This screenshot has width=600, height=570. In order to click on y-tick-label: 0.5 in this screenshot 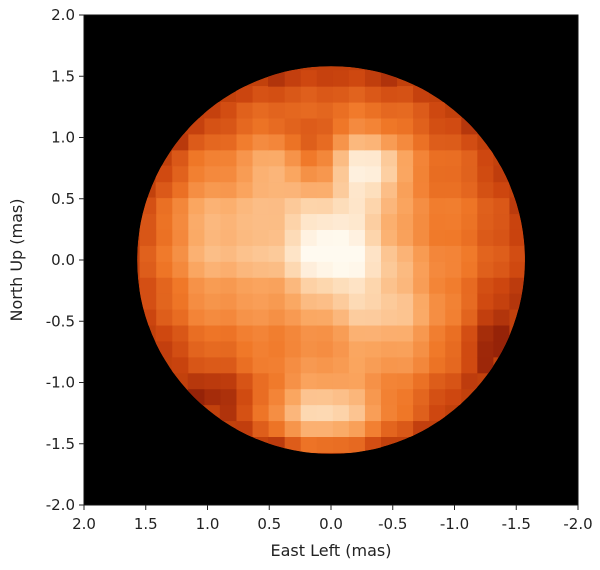, I will do `click(63, 199)`.